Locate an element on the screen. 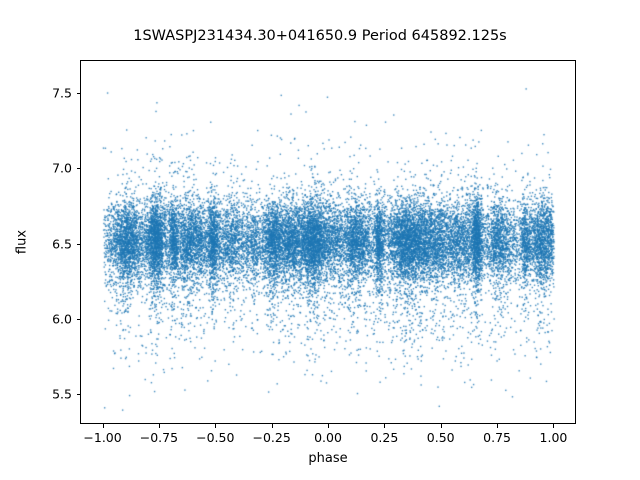 This screenshot has width=640, height=480. y-tick-label: 6.5 is located at coordinates (62, 243).